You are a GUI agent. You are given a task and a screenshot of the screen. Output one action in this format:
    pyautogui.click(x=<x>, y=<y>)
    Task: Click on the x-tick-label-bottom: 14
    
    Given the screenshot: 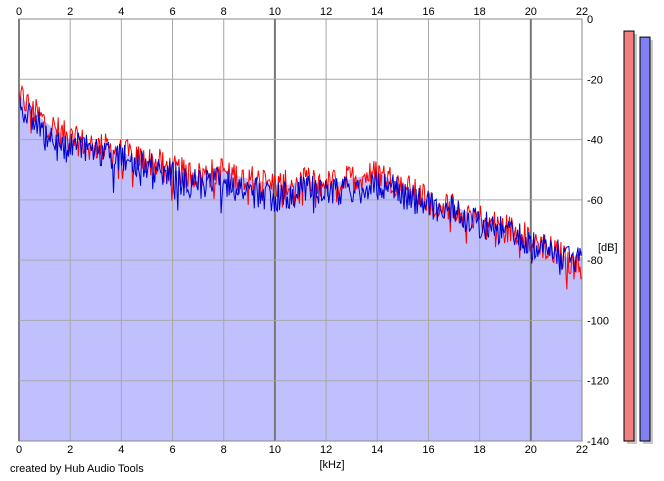 What is the action you would take?
    pyautogui.click(x=377, y=450)
    